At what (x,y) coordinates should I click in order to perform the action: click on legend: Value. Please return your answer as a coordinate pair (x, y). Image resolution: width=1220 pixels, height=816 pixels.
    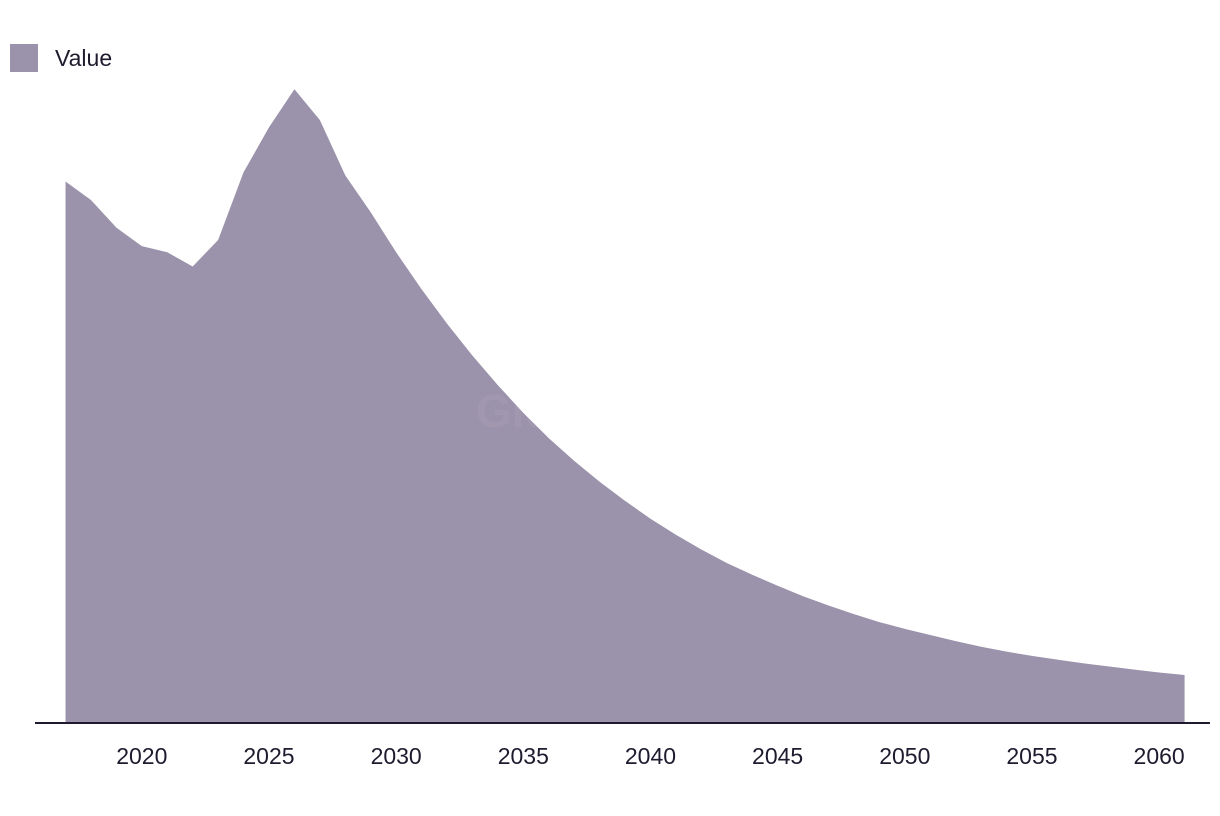
    Looking at the image, I should click on (61, 58).